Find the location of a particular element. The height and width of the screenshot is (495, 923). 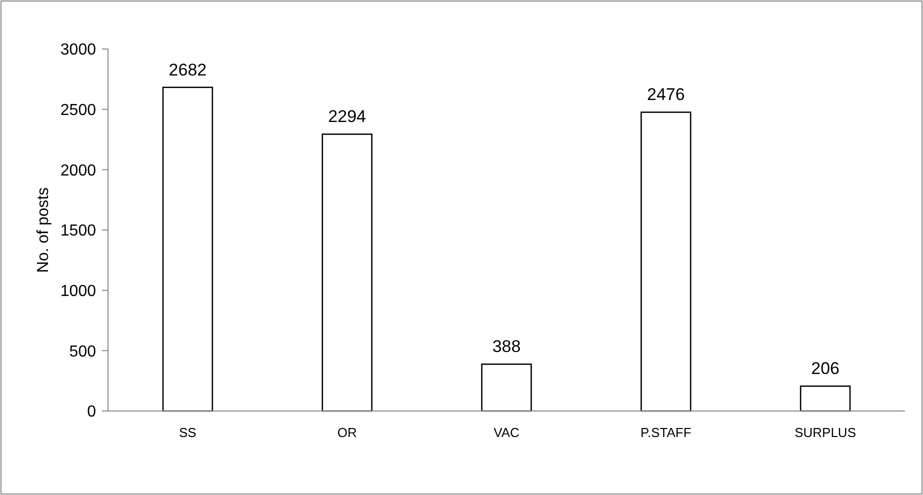

x-tick-label: VAC is located at coordinates (507, 432).